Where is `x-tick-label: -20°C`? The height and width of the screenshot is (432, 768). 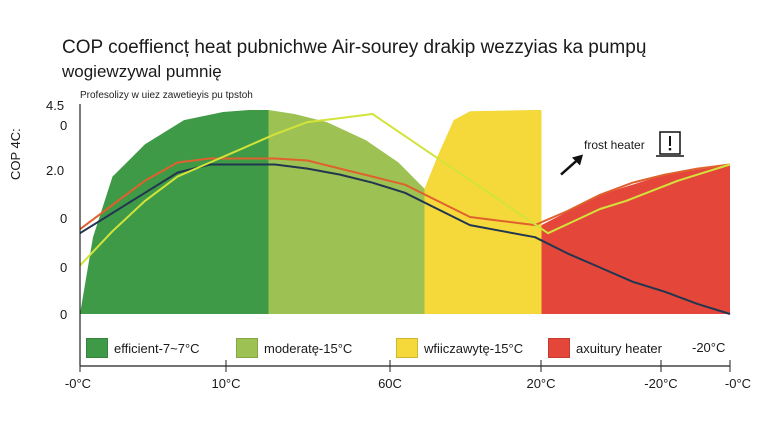
x-tick-label: -20°C is located at coordinates (661, 383).